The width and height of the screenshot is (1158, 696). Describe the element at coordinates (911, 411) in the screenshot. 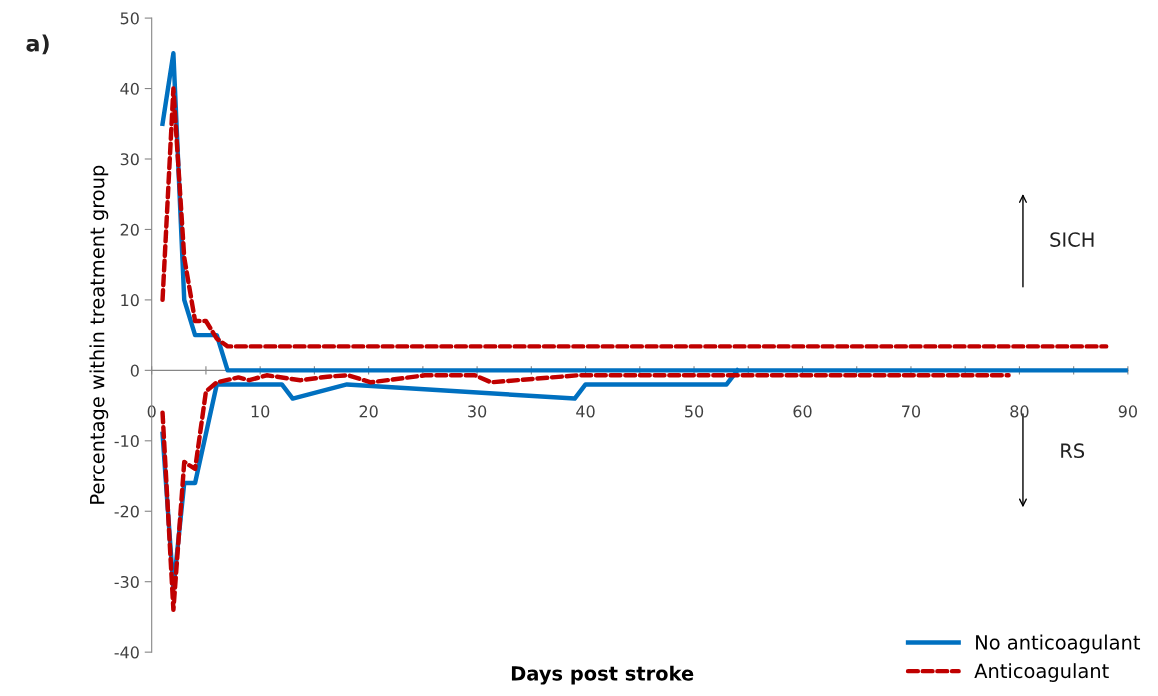

I see `x-tick-label: 70` at that location.